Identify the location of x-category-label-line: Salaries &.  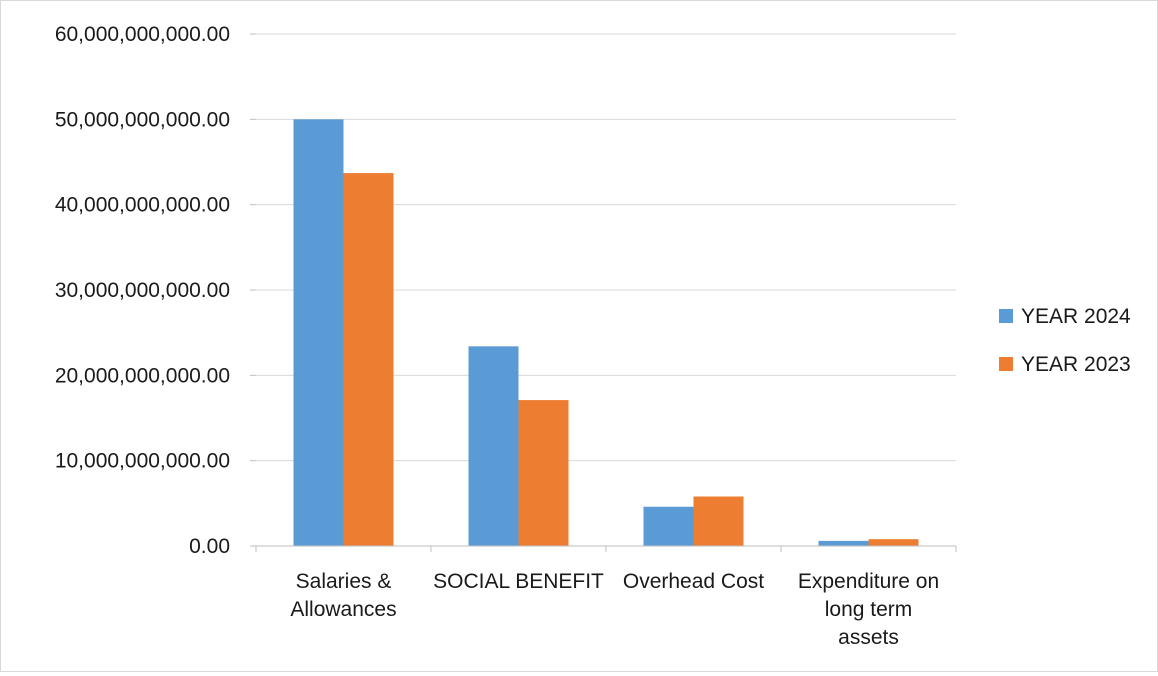
(344, 581).